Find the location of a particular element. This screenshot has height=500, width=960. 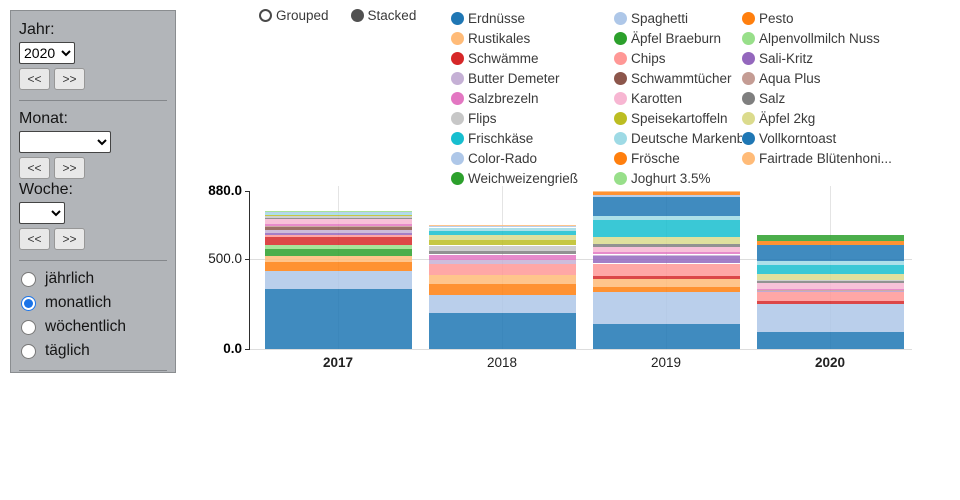

bar-segment-fr-sche-2020 is located at coordinates (830, 242).